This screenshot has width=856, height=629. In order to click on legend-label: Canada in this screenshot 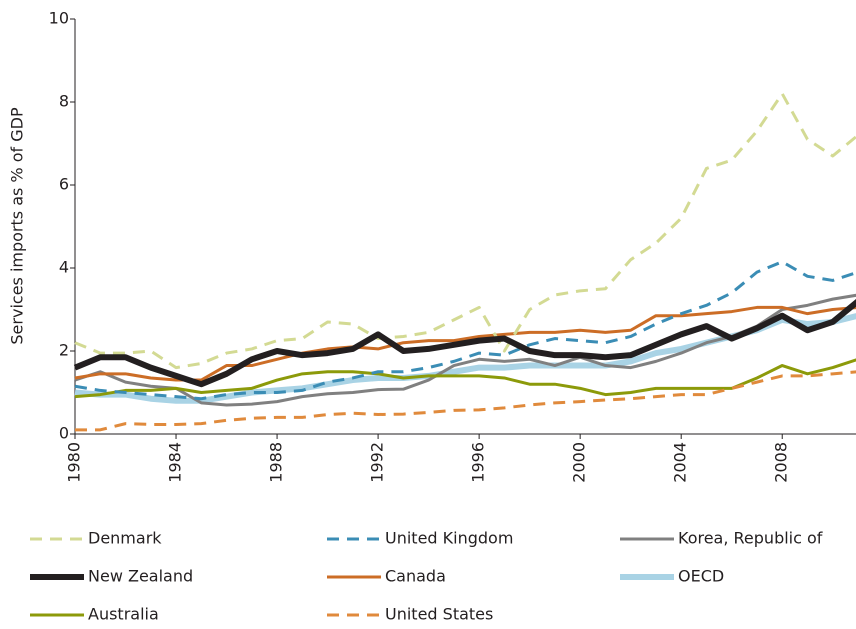, I will do `click(415, 576)`.